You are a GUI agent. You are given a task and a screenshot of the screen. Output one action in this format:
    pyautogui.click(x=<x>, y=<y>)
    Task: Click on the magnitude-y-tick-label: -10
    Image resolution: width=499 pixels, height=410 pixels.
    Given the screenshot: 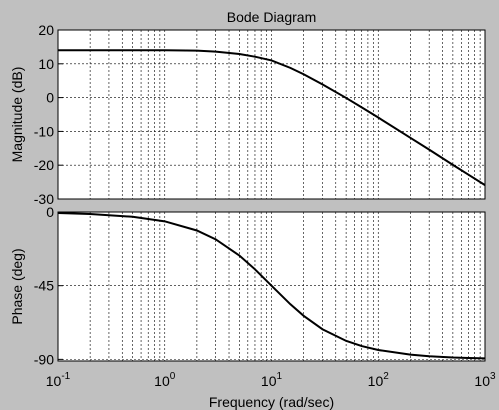 What is the action you would take?
    pyautogui.click(x=44, y=131)
    